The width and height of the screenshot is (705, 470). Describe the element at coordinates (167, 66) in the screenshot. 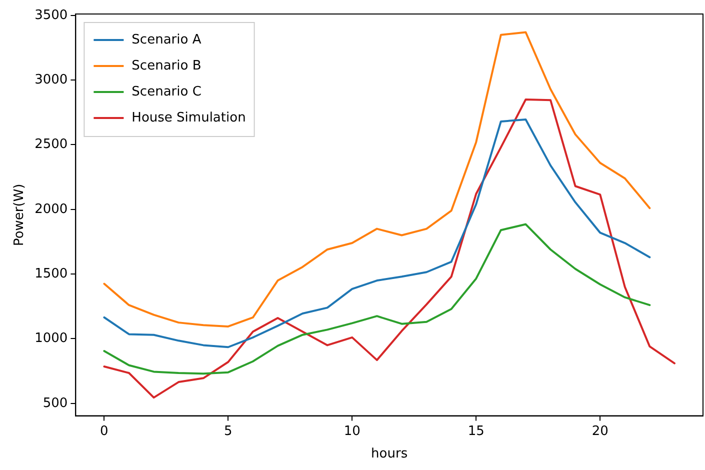

I see `legend-label: Scenario B` at that location.